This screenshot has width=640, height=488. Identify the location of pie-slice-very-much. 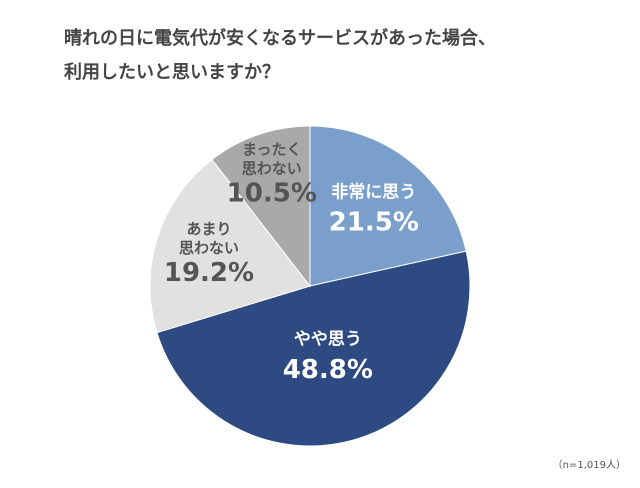
(388, 206).